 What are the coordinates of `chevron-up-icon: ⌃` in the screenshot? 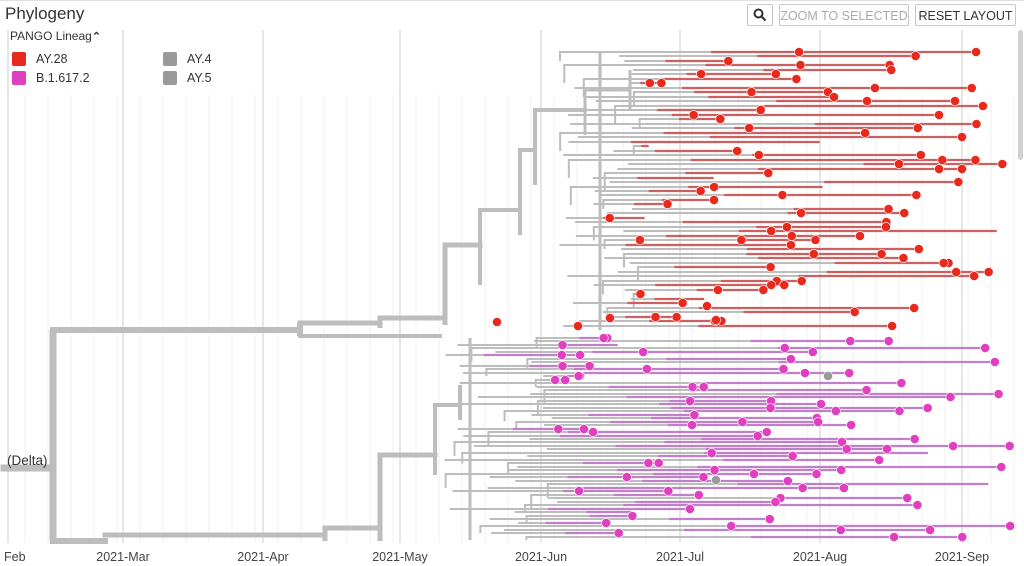 It's located at (96, 37).